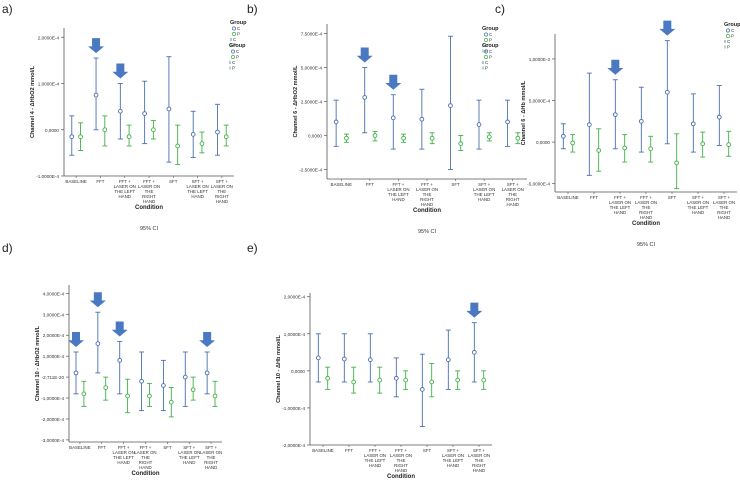 The image size is (740, 487). Describe the element at coordinates (398, 192) in the screenshot. I see `x-tick-label: FFT + LASER ON THE LEFT HAND` at that location.